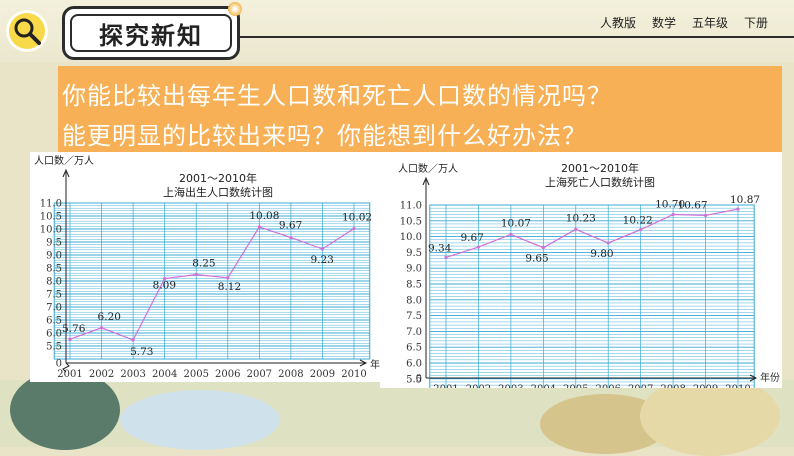 The image size is (794, 456). I want to click on data-label: 9.23, so click(321, 260).